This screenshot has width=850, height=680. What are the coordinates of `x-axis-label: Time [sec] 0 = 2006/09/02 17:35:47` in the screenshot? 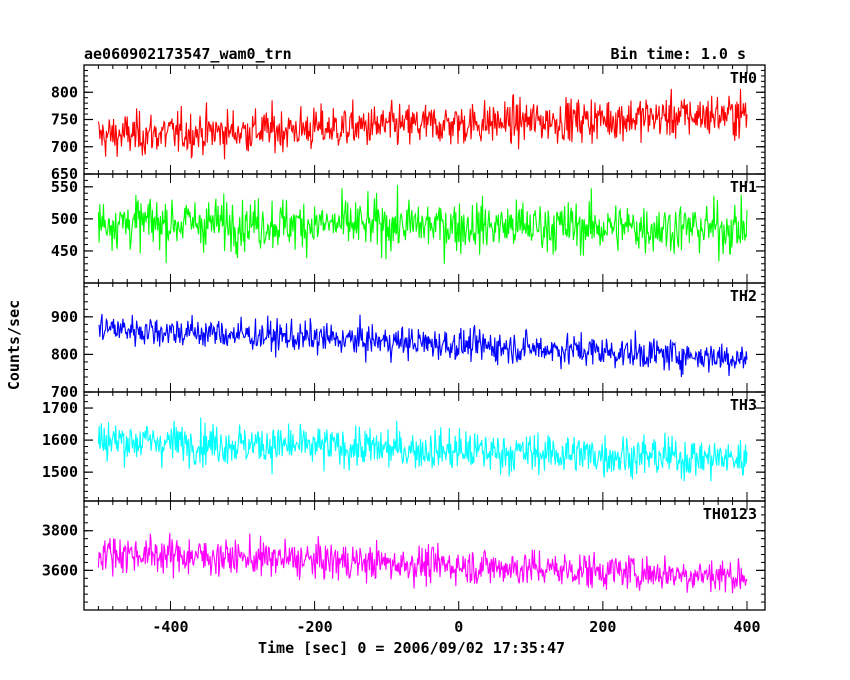 It's located at (412, 648).